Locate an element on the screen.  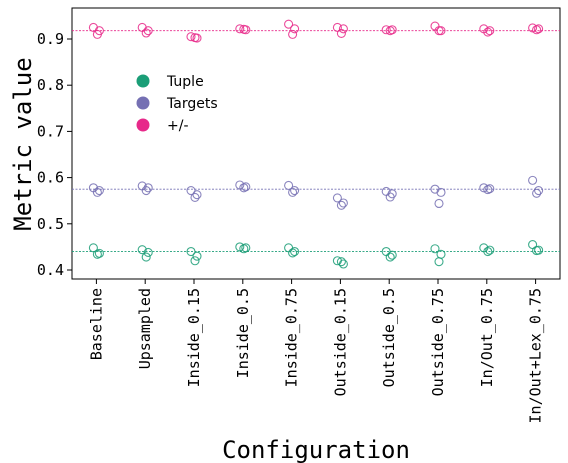
legend-label: Tuple is located at coordinates (185, 82).